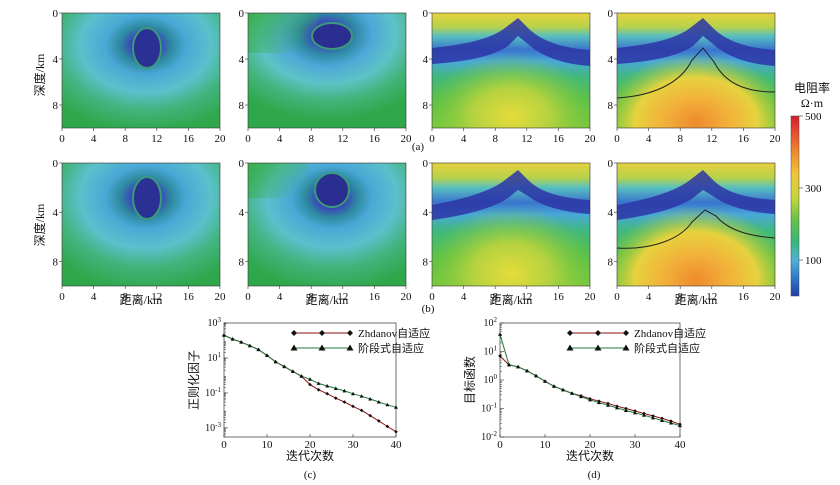 This screenshot has height=485, width=840. Describe the element at coordinates (213, 427) in the screenshot. I see `y-tick-label: 10⁻³` at that location.